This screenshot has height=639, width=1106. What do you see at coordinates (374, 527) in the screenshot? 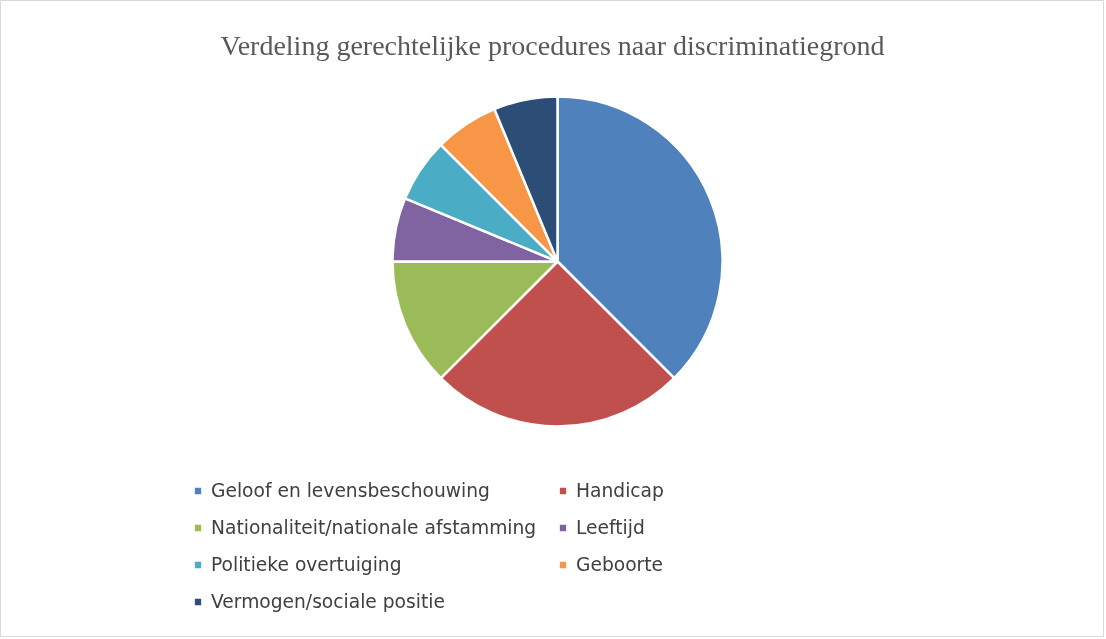
I see `legend-label: Nationaliteit/nationale afstamming` at bounding box center [374, 527].